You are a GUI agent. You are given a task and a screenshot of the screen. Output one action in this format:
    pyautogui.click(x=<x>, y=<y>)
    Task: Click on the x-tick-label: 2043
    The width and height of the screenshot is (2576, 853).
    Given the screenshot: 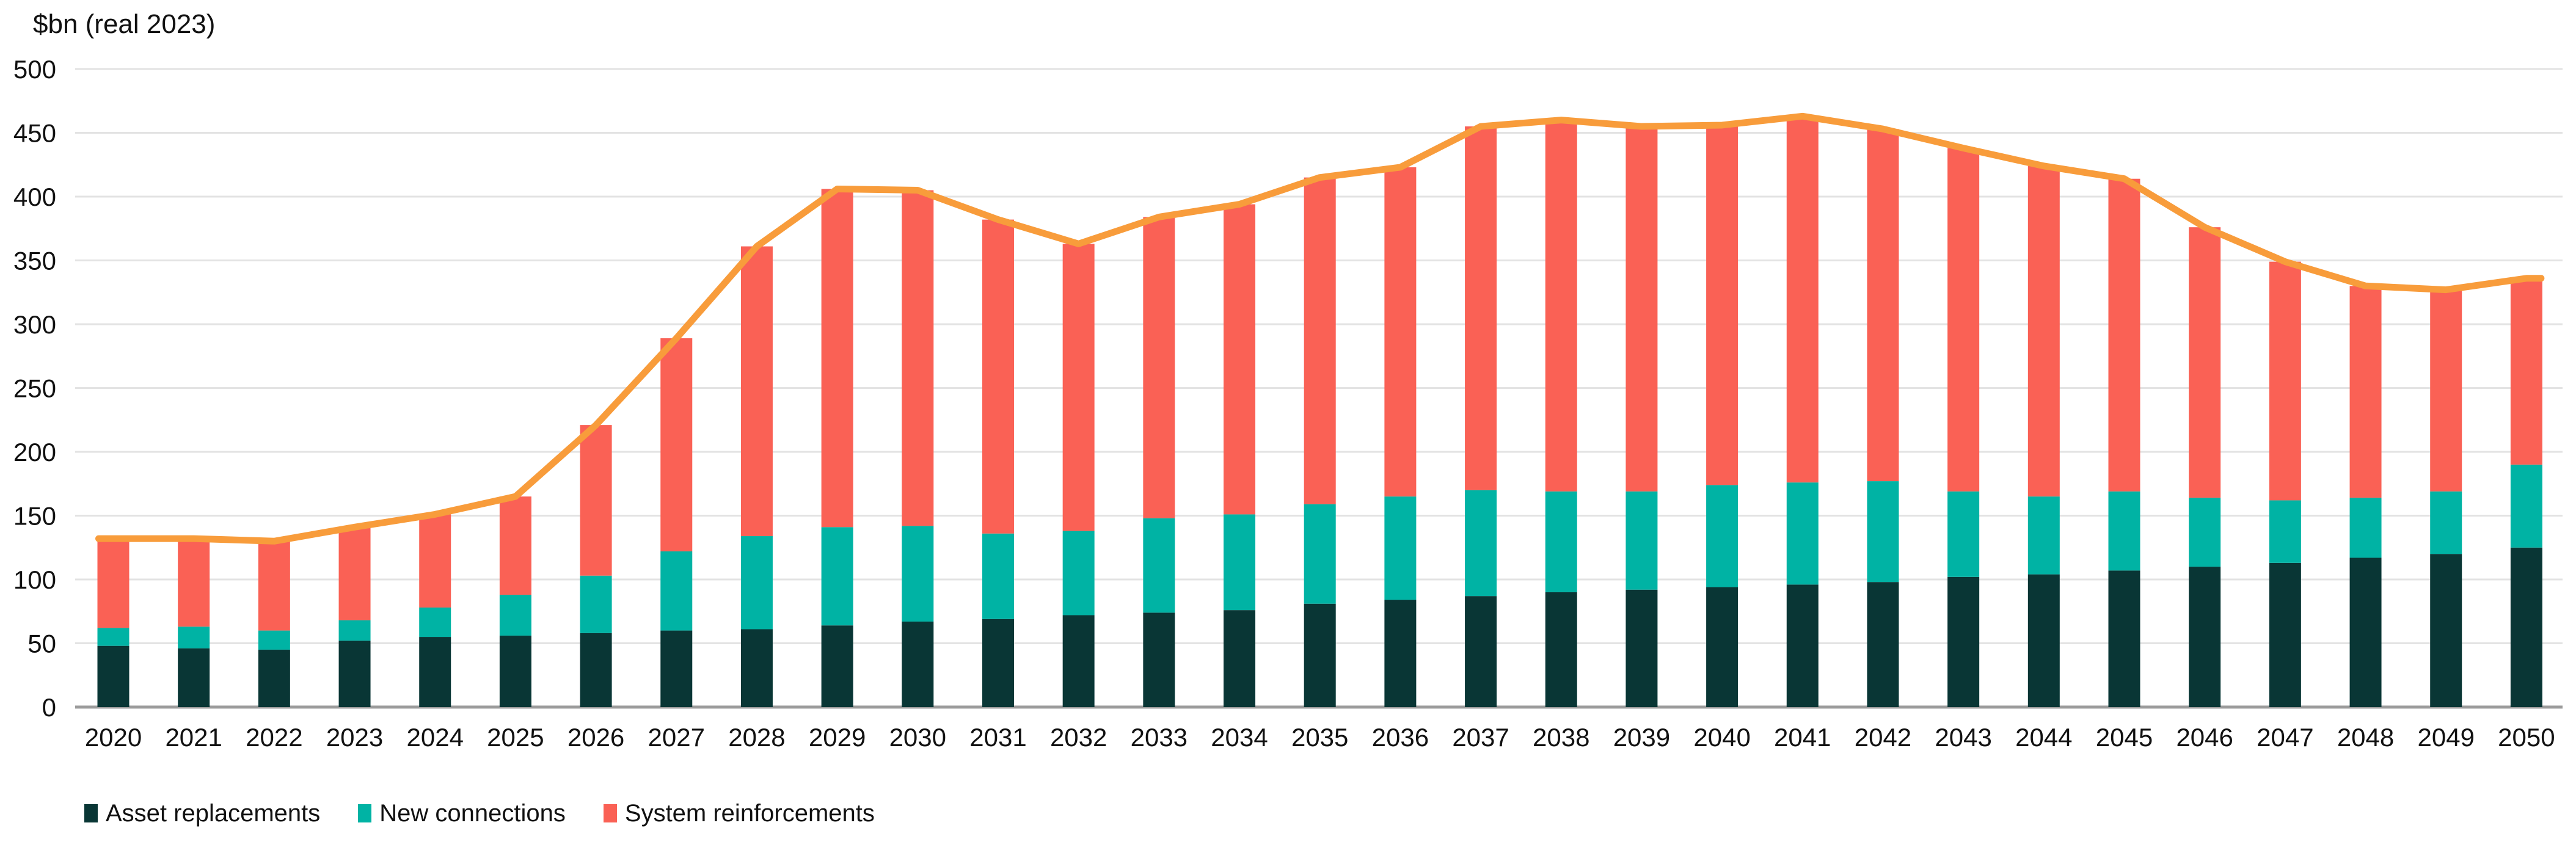 What is the action you would take?
    pyautogui.click(x=1963, y=737)
    